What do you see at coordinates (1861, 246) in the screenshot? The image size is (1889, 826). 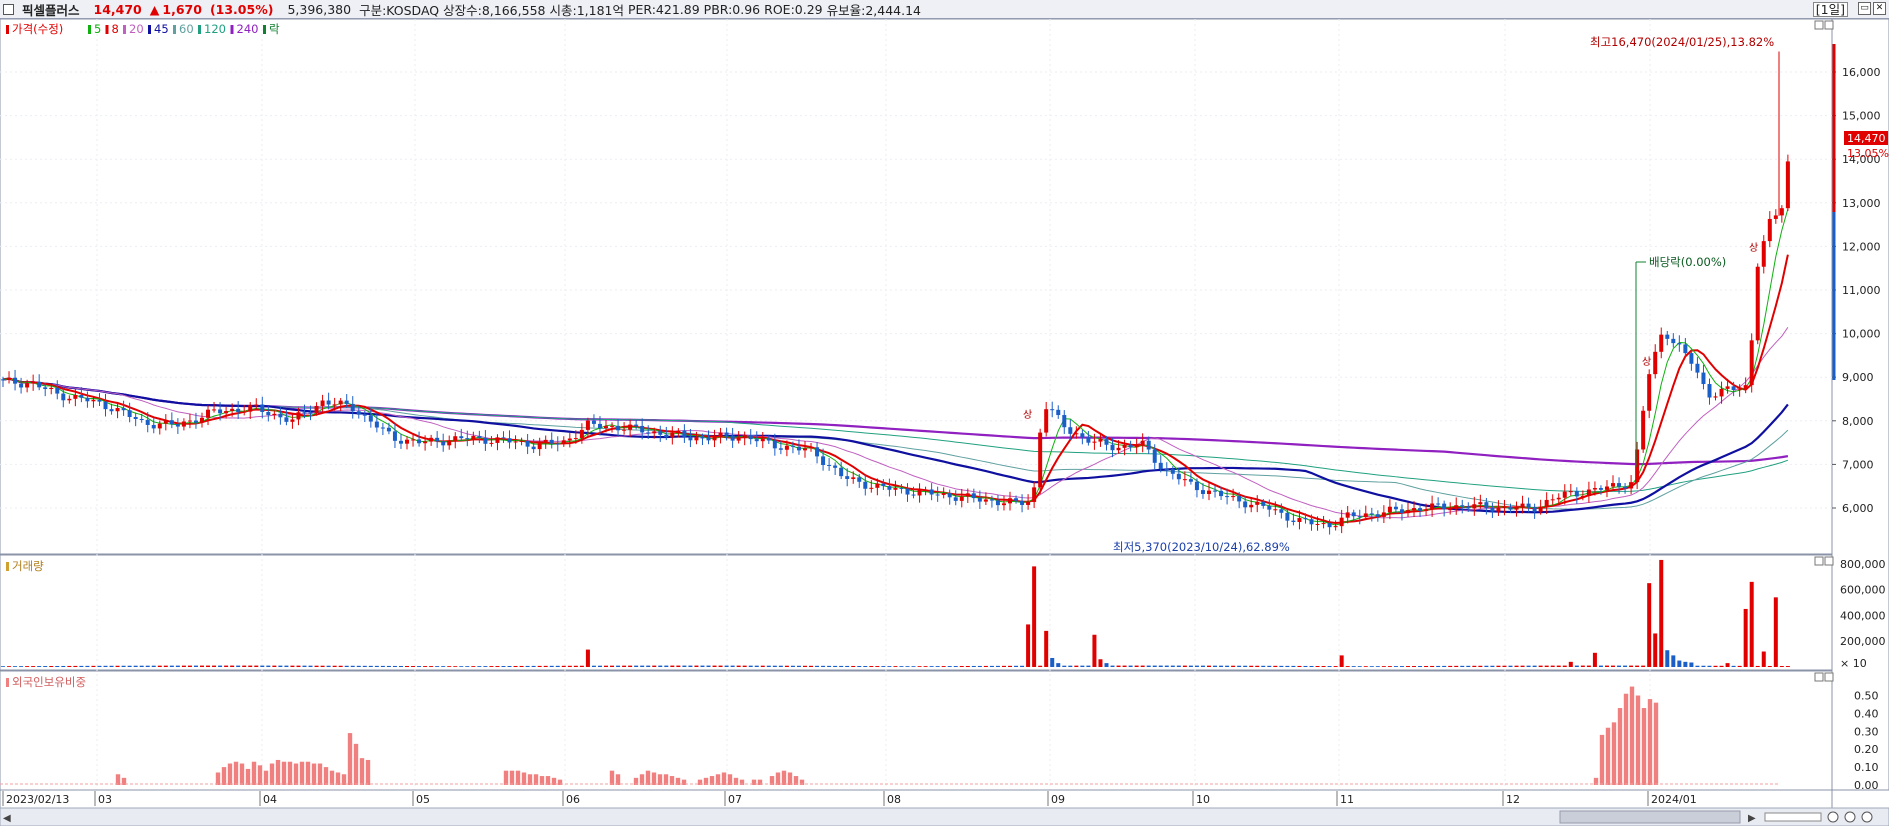 I see `price-tick-label: 12,000` at bounding box center [1861, 246].